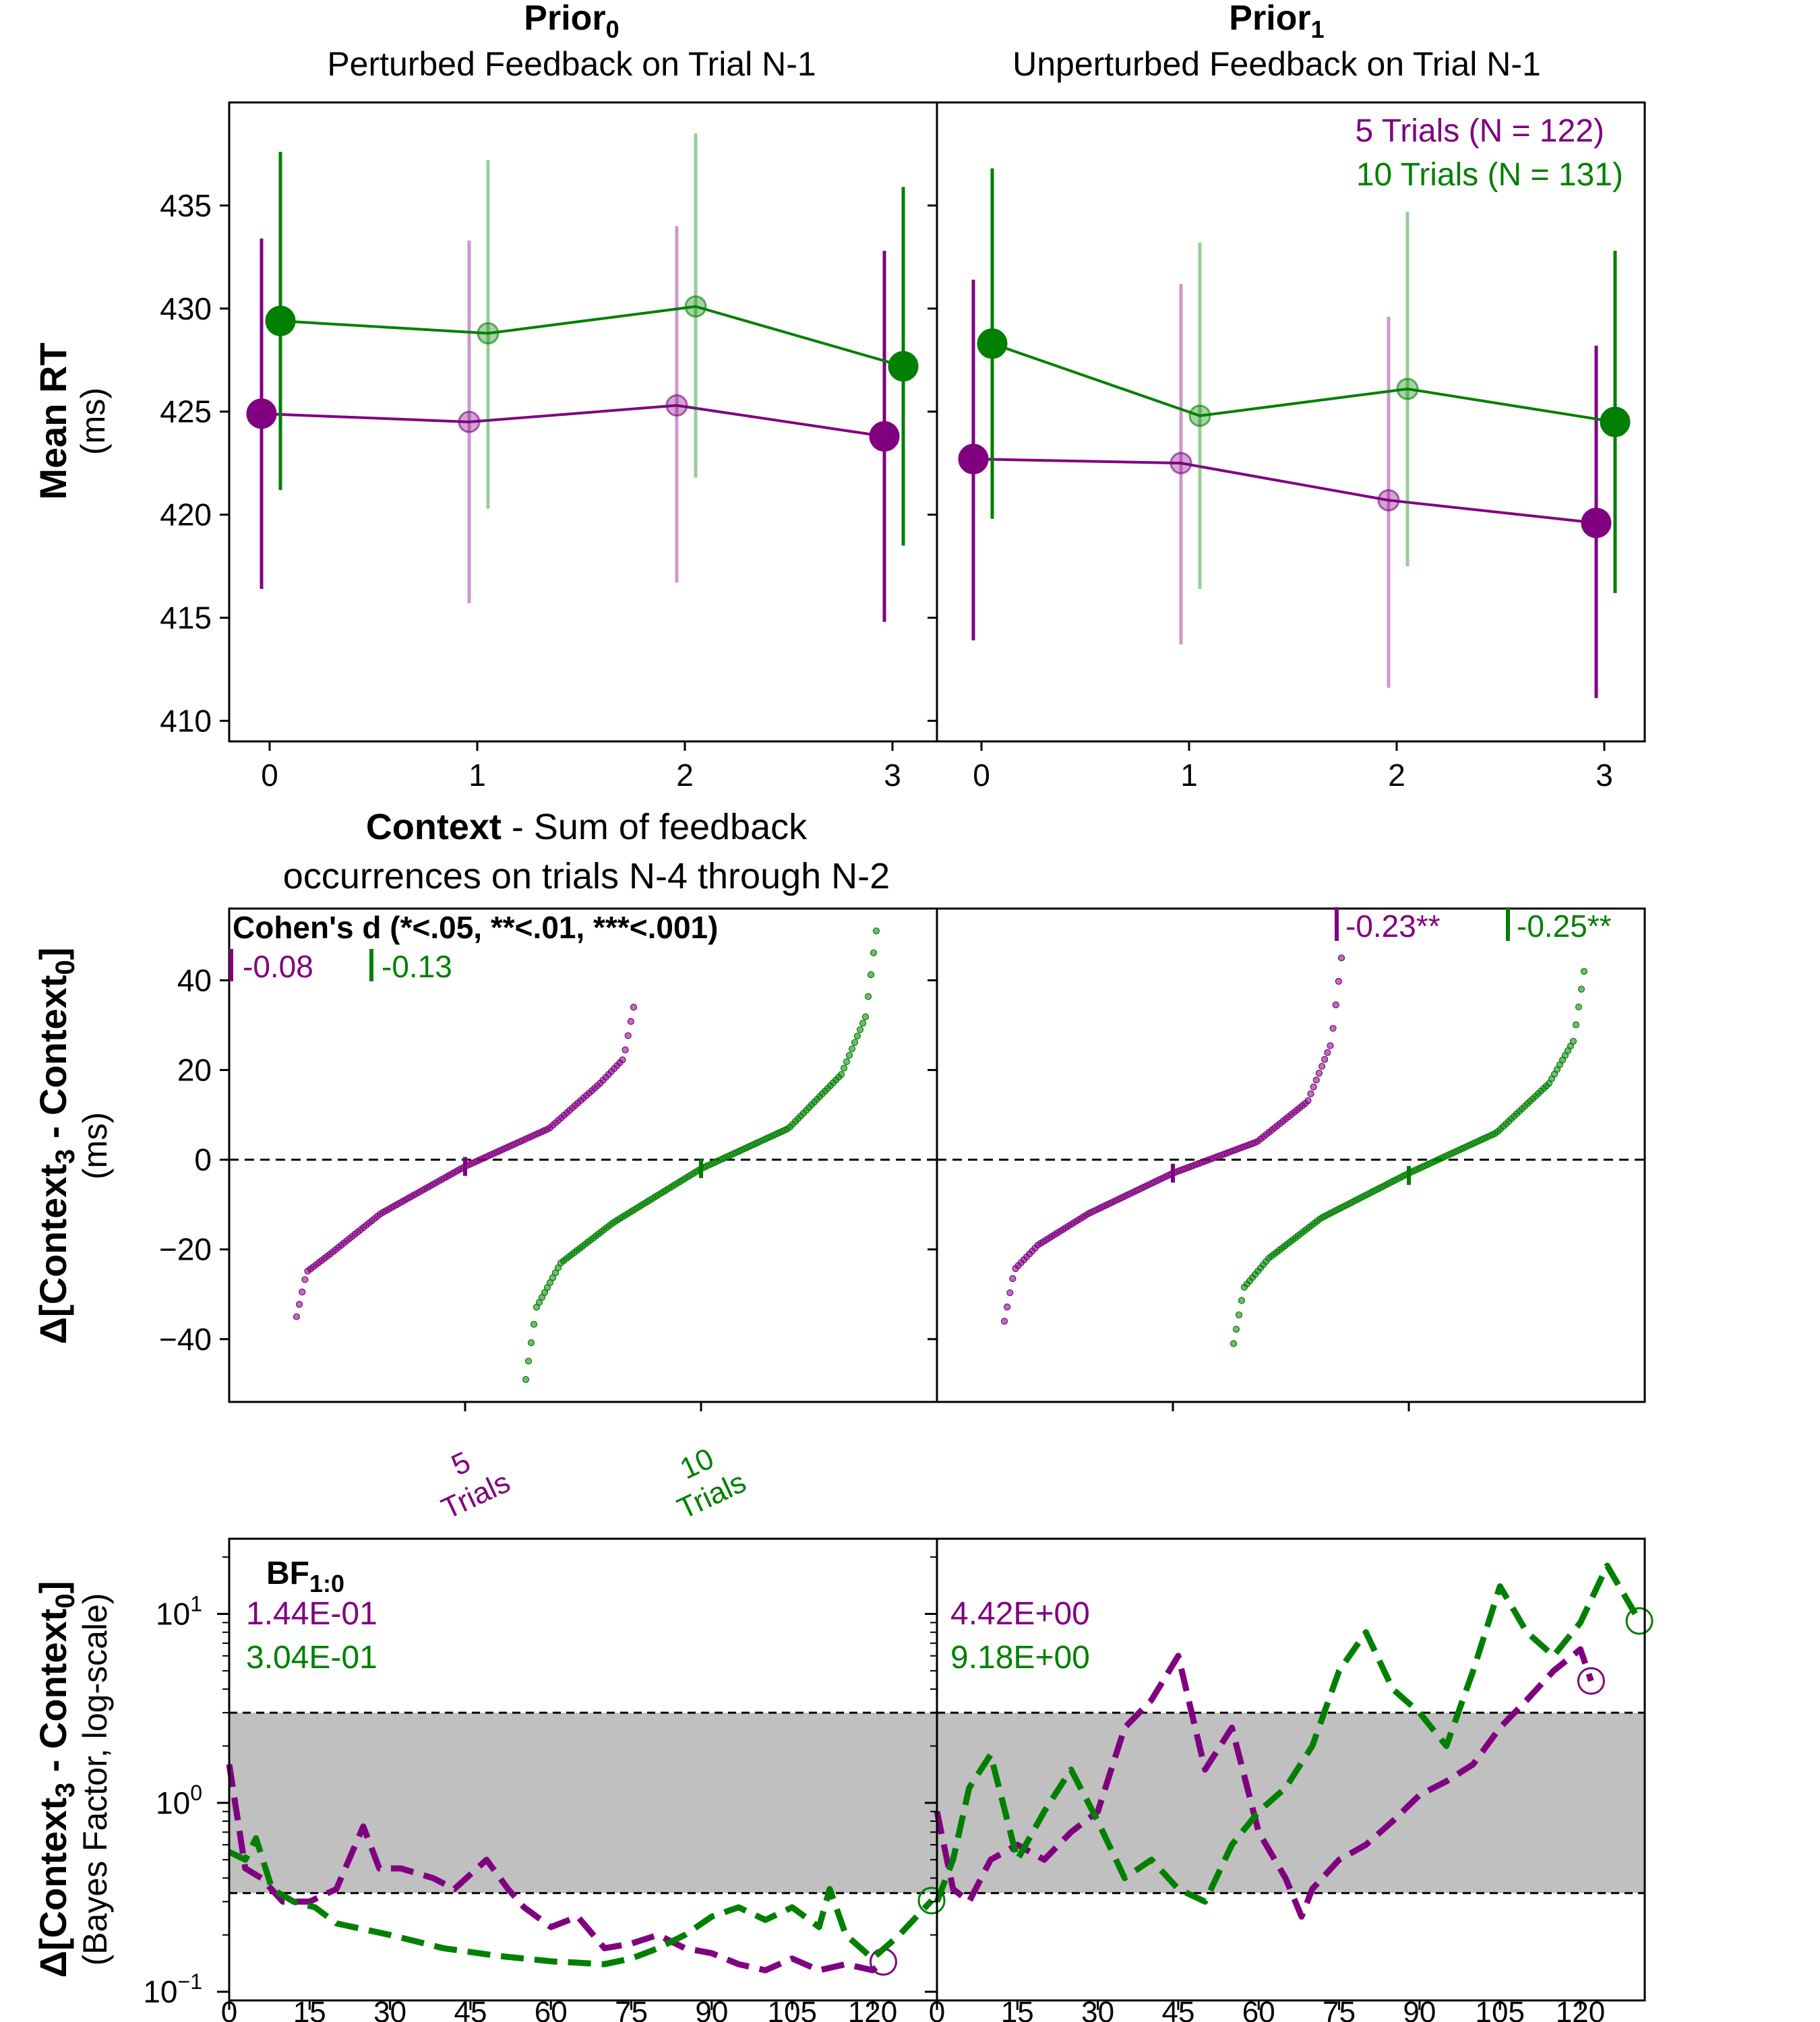 This screenshot has width=1820, height=2022. I want to click on y-tick-label: 420, so click(186, 514).